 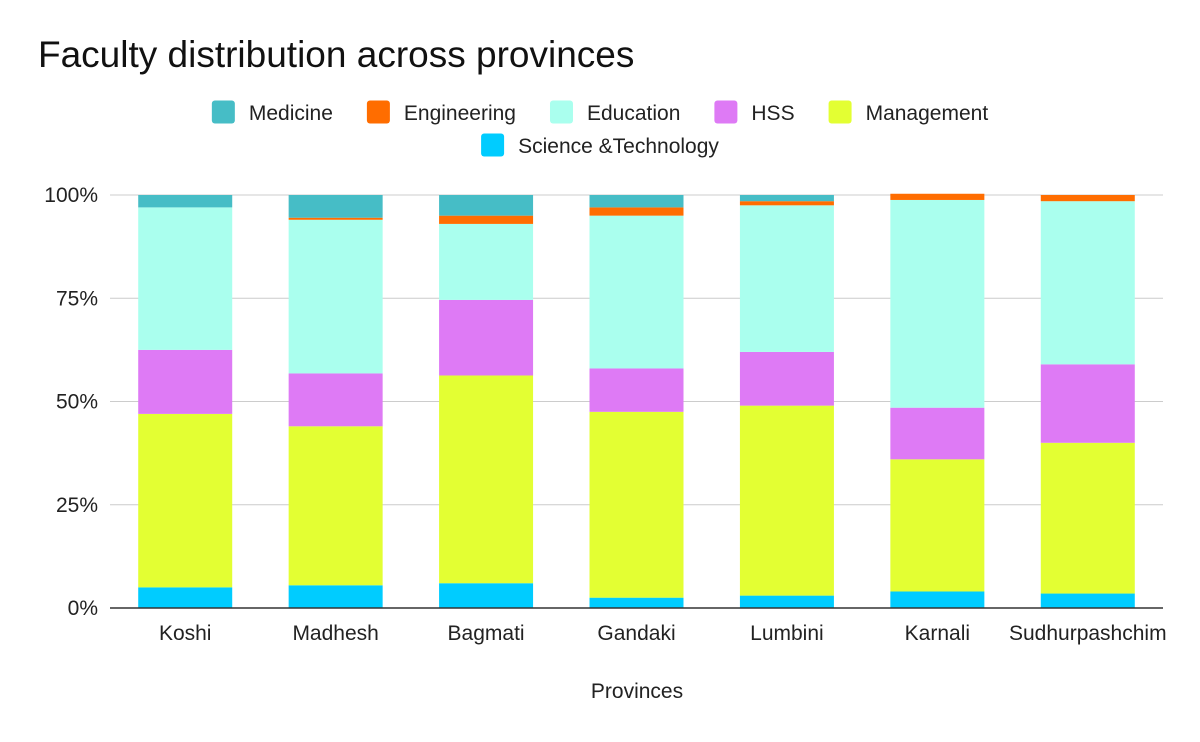 What do you see at coordinates (772, 113) in the screenshot?
I see `legend-label: HSS` at bounding box center [772, 113].